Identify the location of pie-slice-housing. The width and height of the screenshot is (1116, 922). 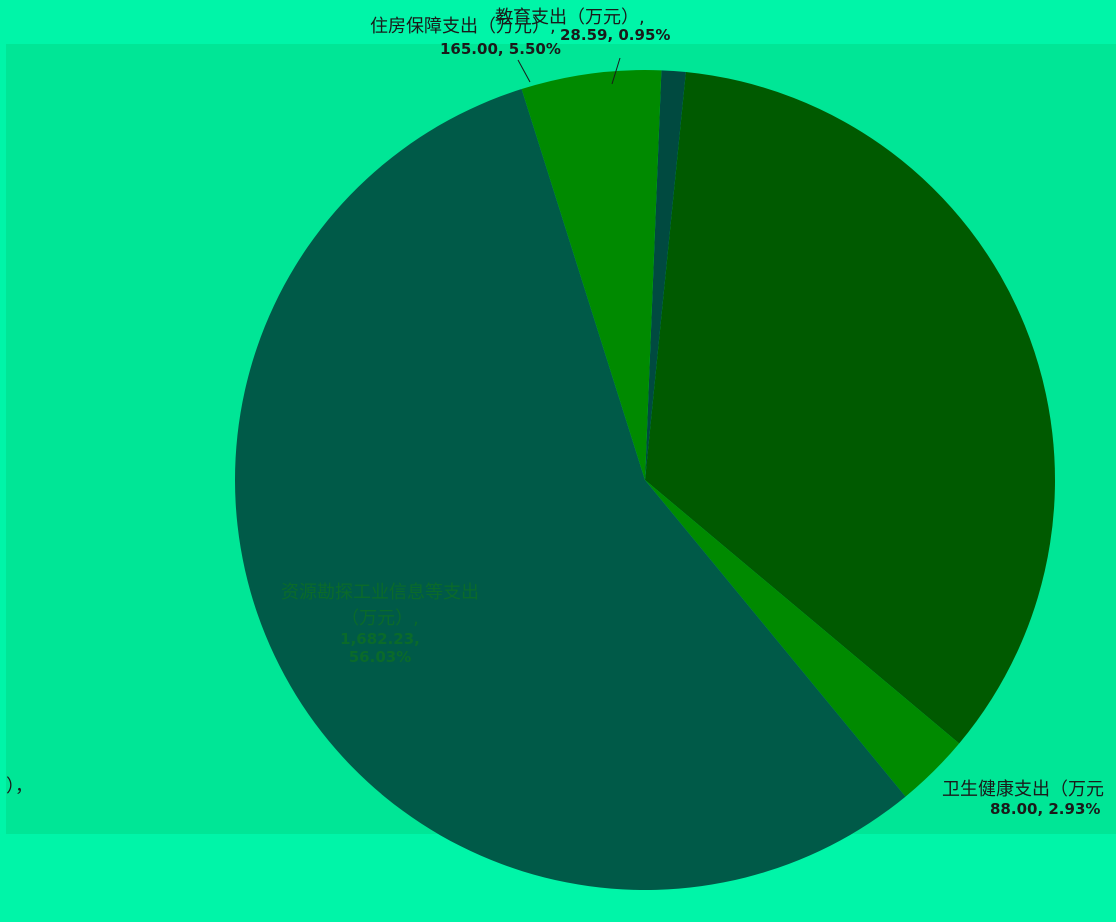
(591, 275).